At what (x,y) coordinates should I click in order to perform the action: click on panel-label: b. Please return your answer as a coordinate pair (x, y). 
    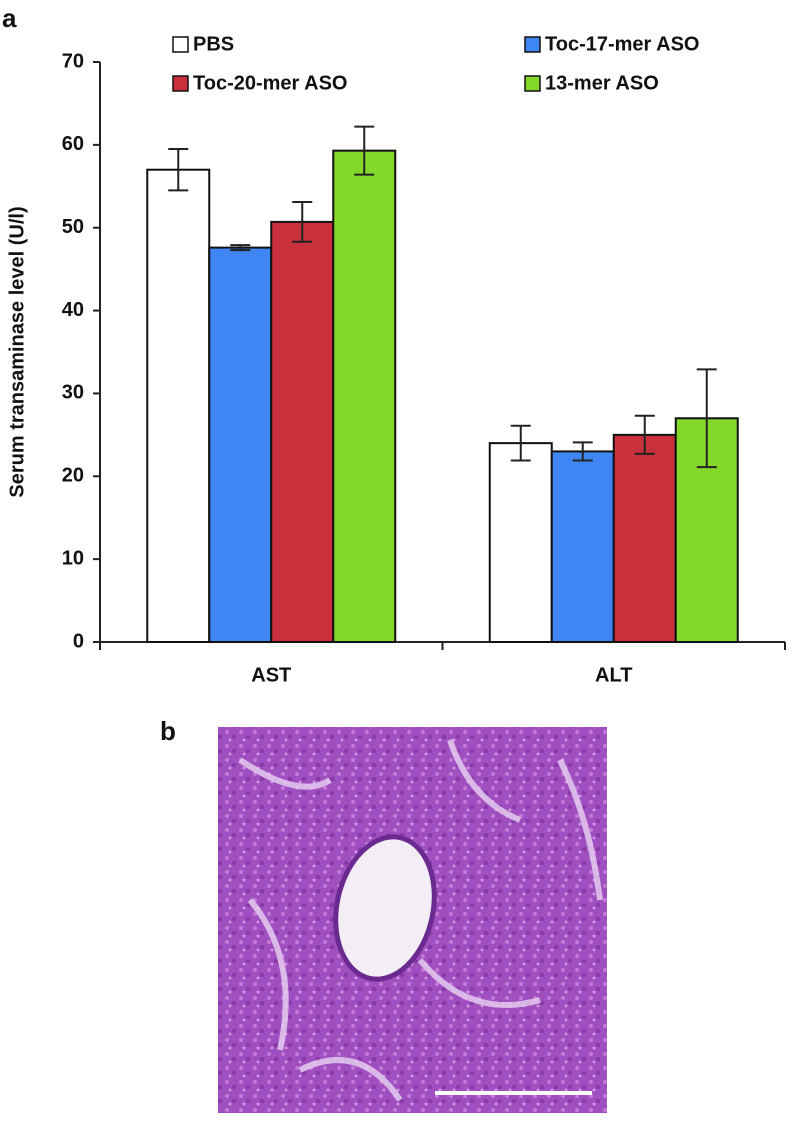
    Looking at the image, I should click on (168, 731).